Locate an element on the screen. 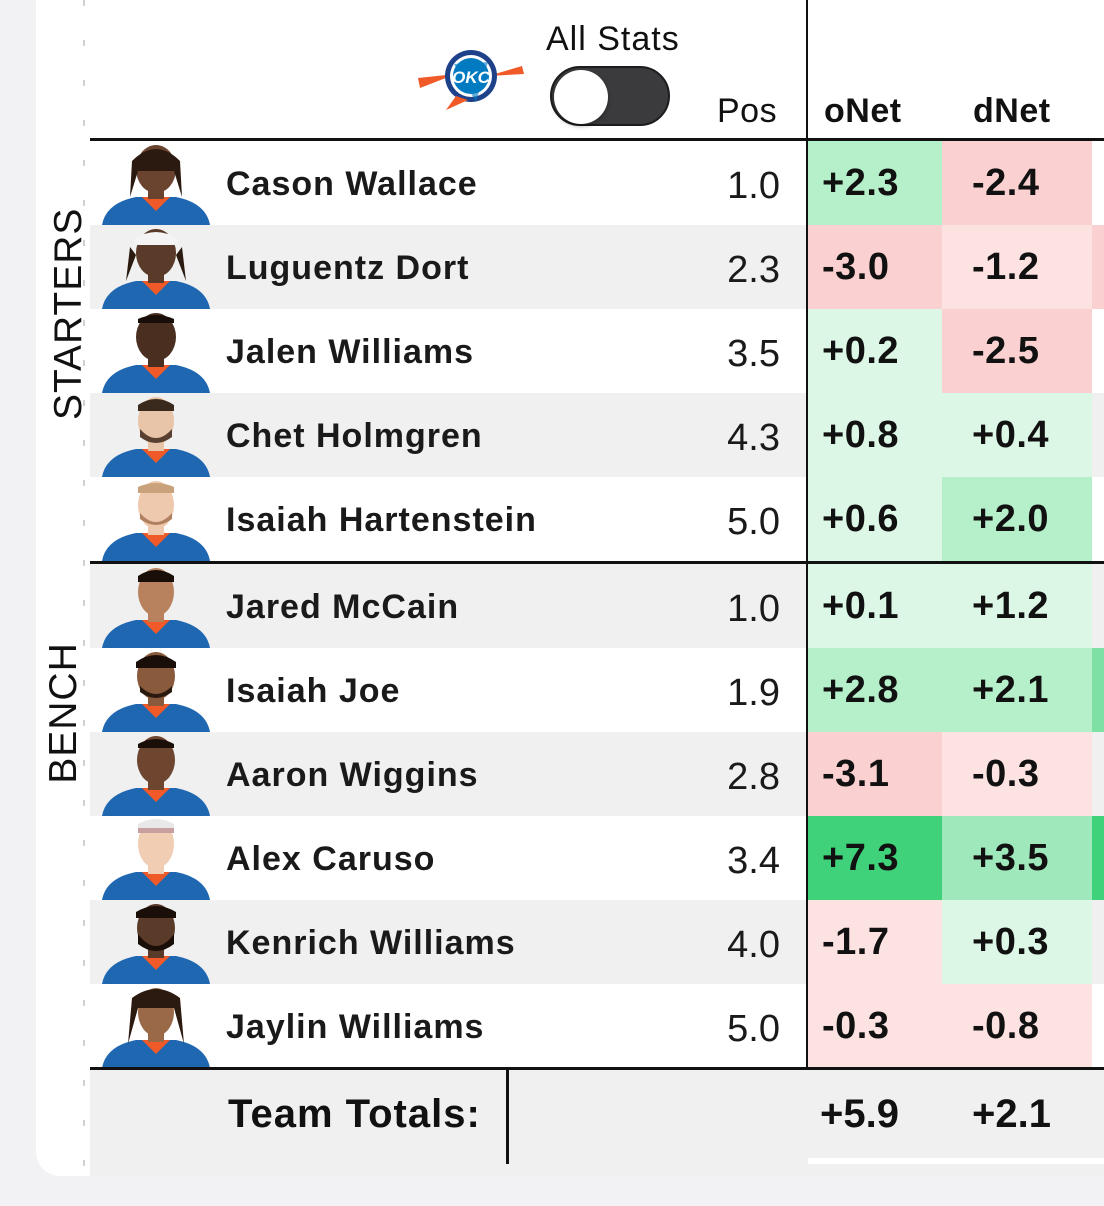  player-name: Jaylin Williams is located at coordinates (355, 1027).